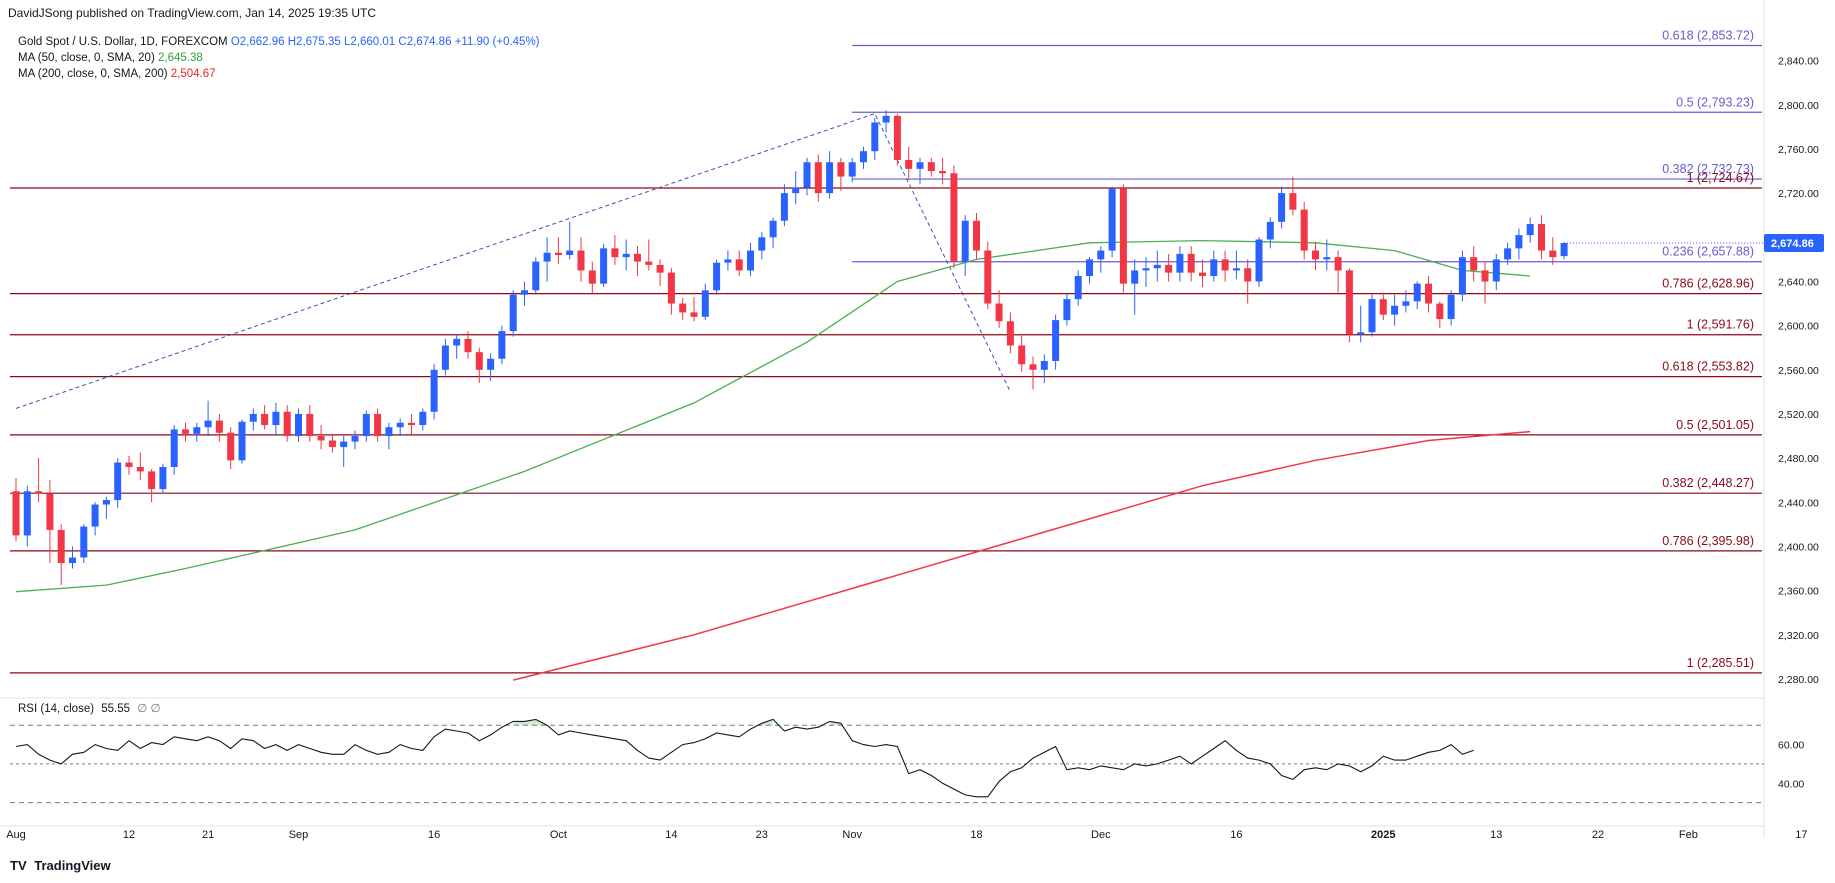  What do you see at coordinates (279, 58) in the screenshot?
I see `ma50-row: MA (50, close, 0, SMA, 20) 2,645.38` at bounding box center [279, 58].